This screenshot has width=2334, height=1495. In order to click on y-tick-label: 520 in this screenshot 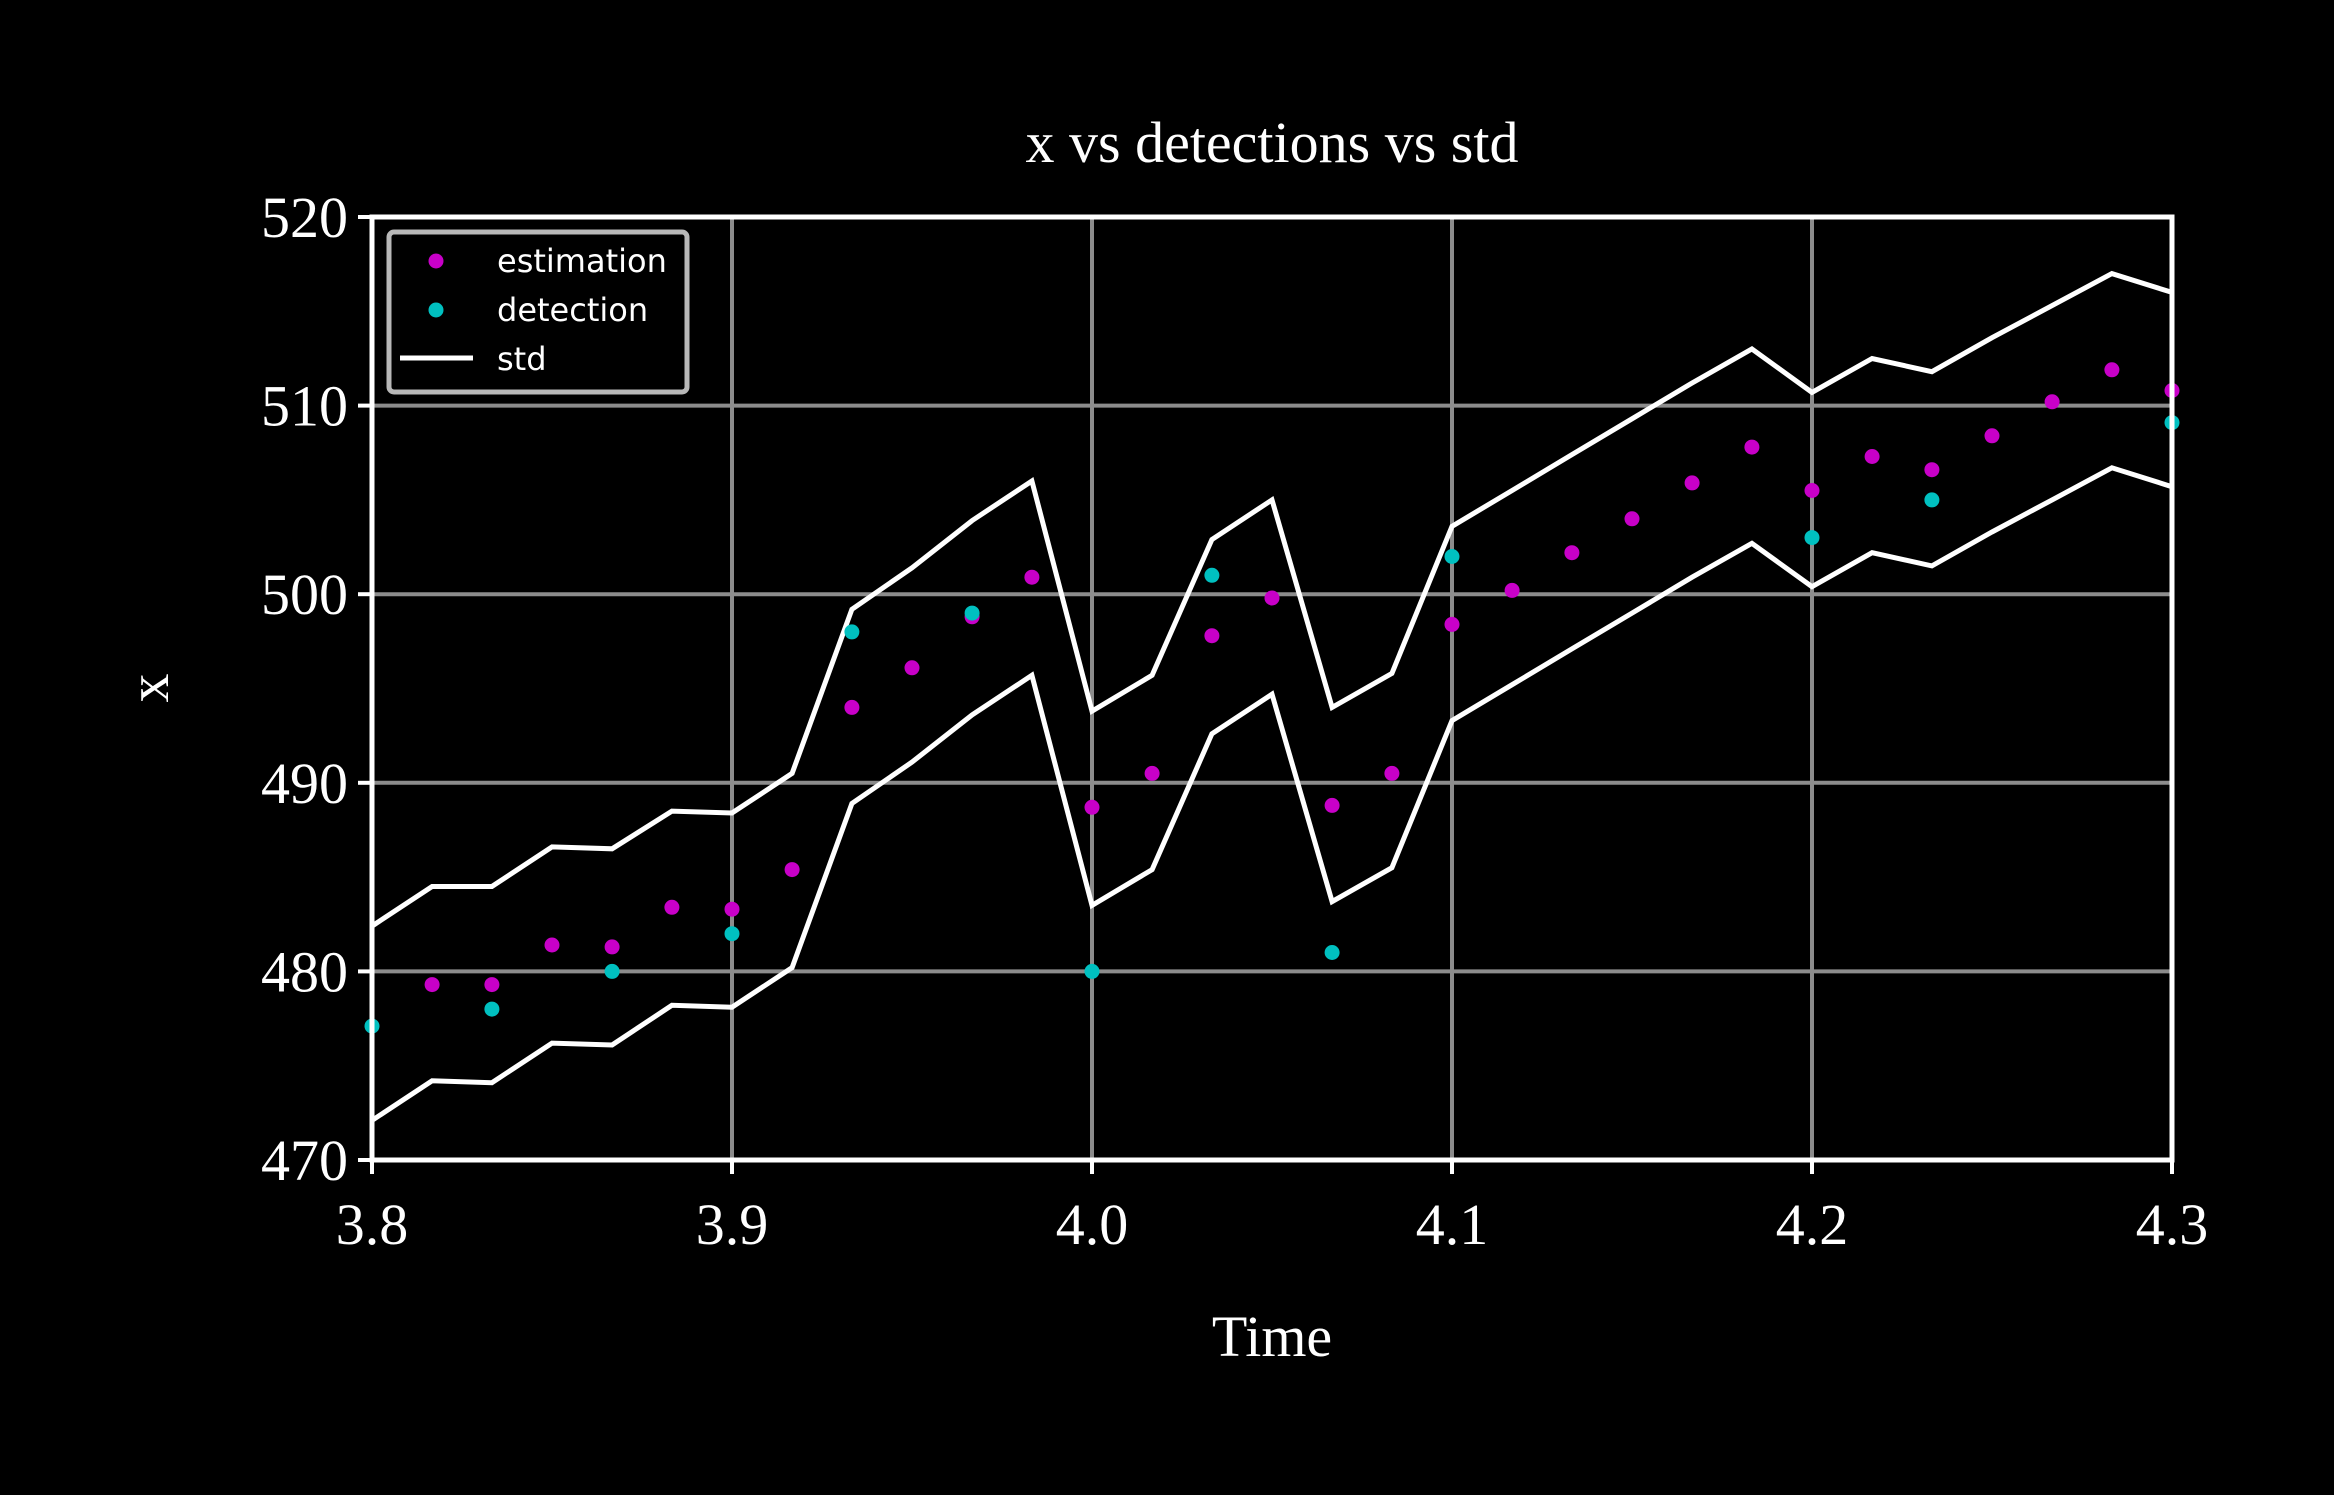, I will do `click(304, 217)`.